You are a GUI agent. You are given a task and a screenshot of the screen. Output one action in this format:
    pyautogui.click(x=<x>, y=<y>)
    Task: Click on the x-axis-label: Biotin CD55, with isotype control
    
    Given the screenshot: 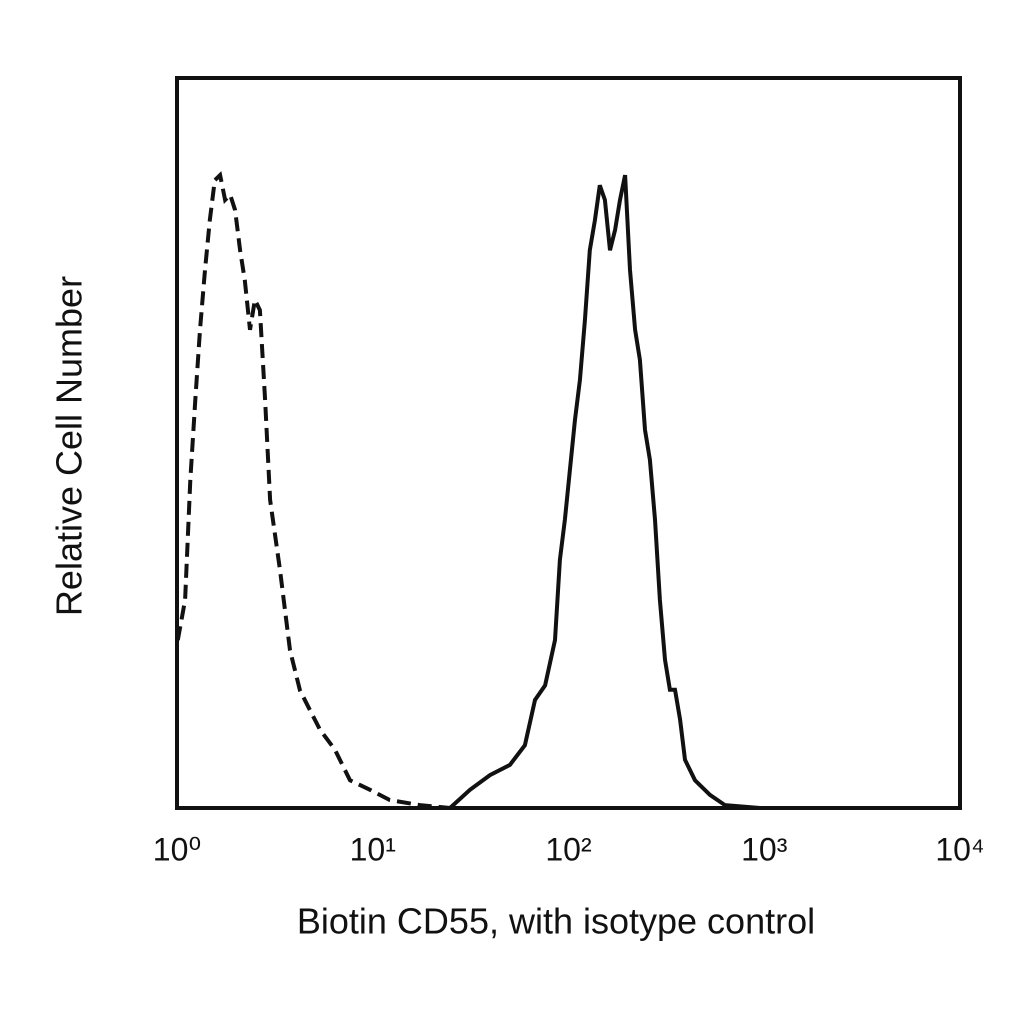 What is the action you would take?
    pyautogui.click(x=556, y=921)
    